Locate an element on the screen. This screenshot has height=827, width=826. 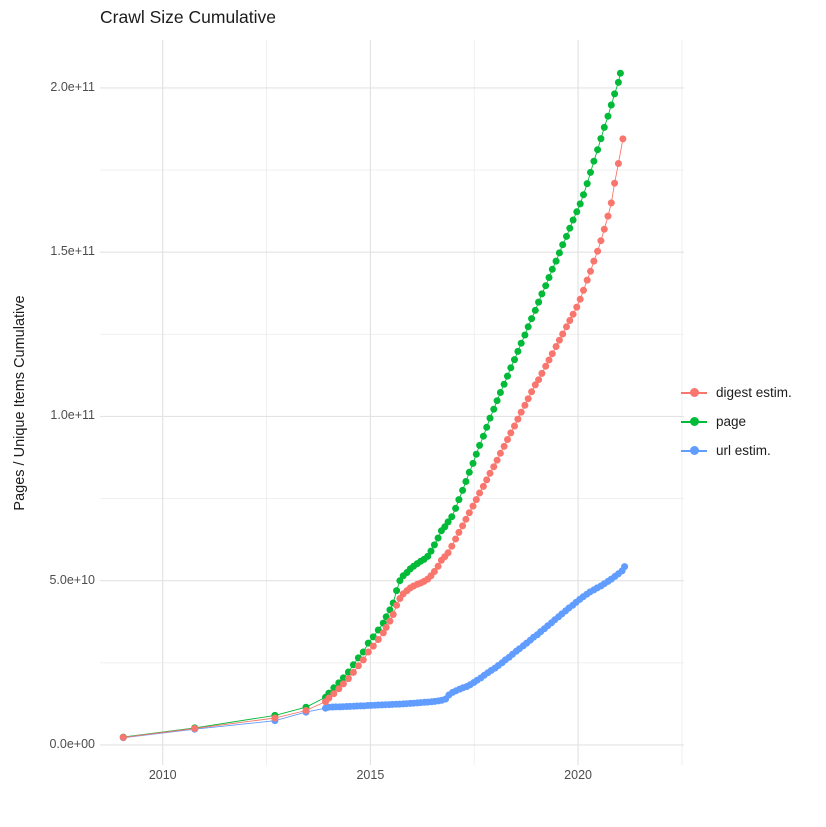
legend-key-page is located at coordinates (694, 422).